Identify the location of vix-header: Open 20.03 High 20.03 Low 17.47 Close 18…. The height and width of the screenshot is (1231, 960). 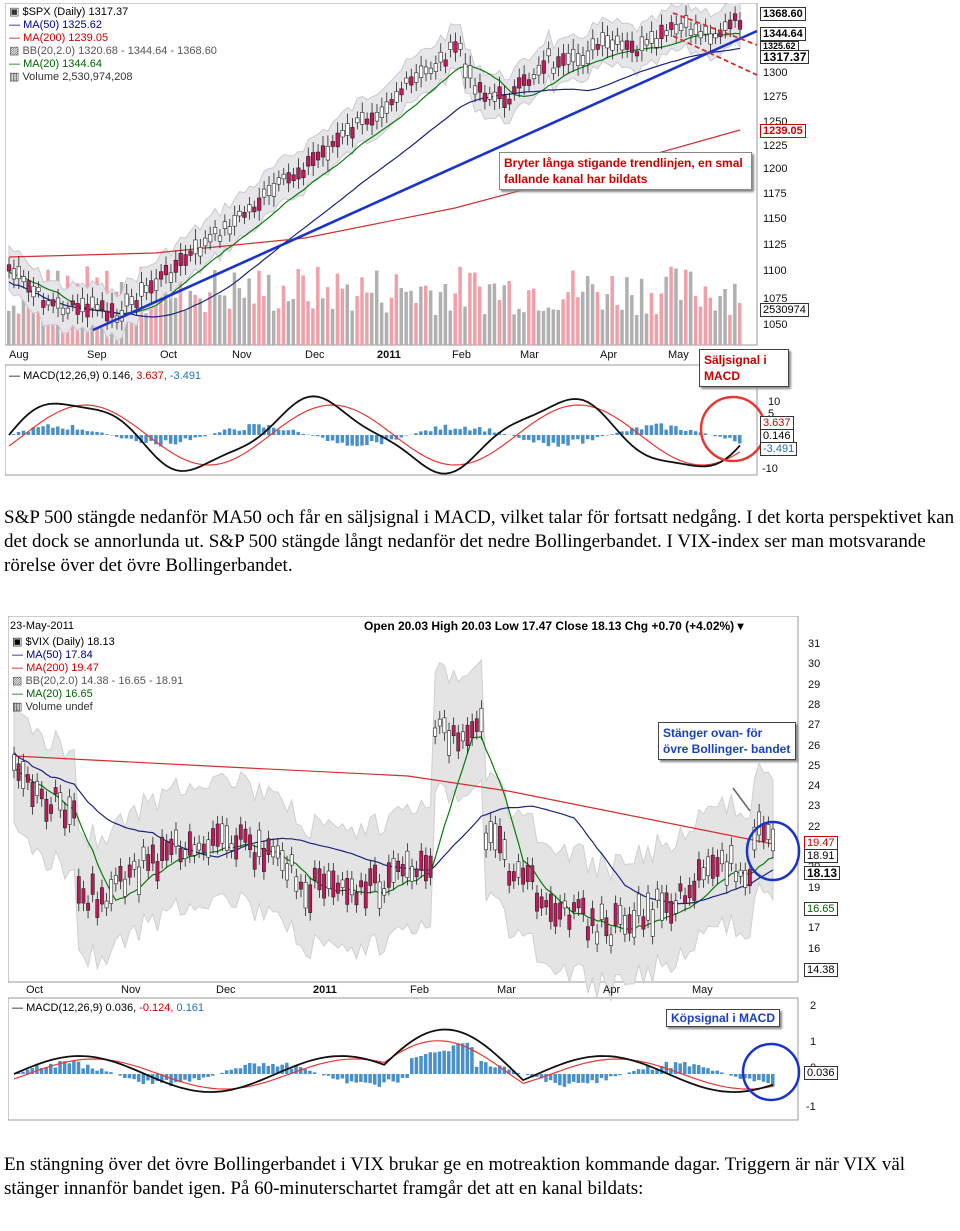
(554, 626).